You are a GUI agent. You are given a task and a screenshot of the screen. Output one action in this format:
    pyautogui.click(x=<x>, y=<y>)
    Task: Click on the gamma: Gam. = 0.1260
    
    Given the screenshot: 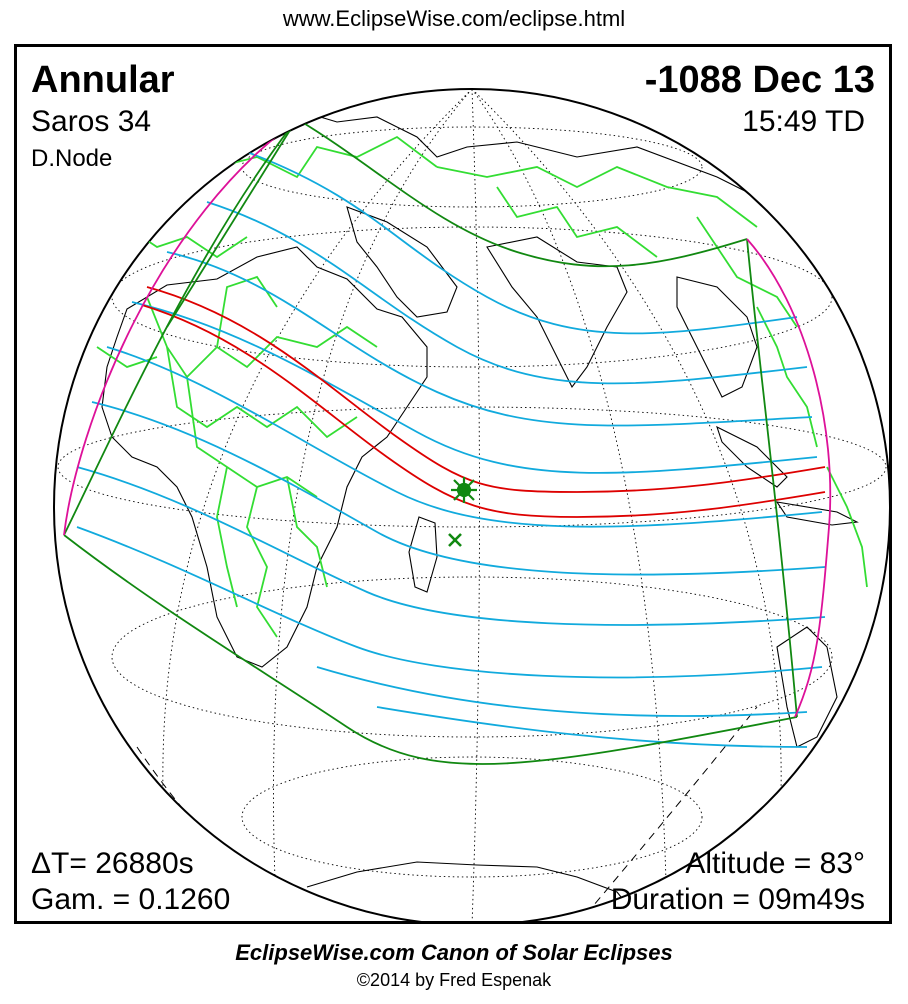 What is the action you would take?
    pyautogui.click(x=131, y=899)
    